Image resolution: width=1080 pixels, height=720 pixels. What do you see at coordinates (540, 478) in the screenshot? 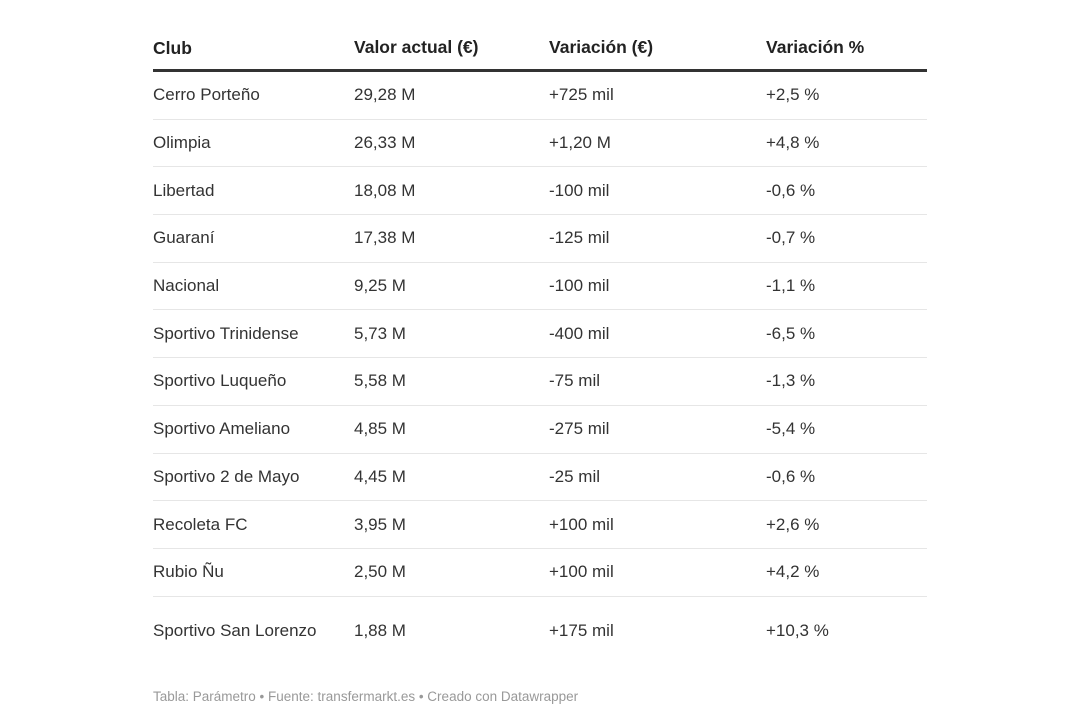
I see `table-row: Sportivo 2 de Mayo 4,45 M -25 mil -0,6 %` at bounding box center [540, 478].